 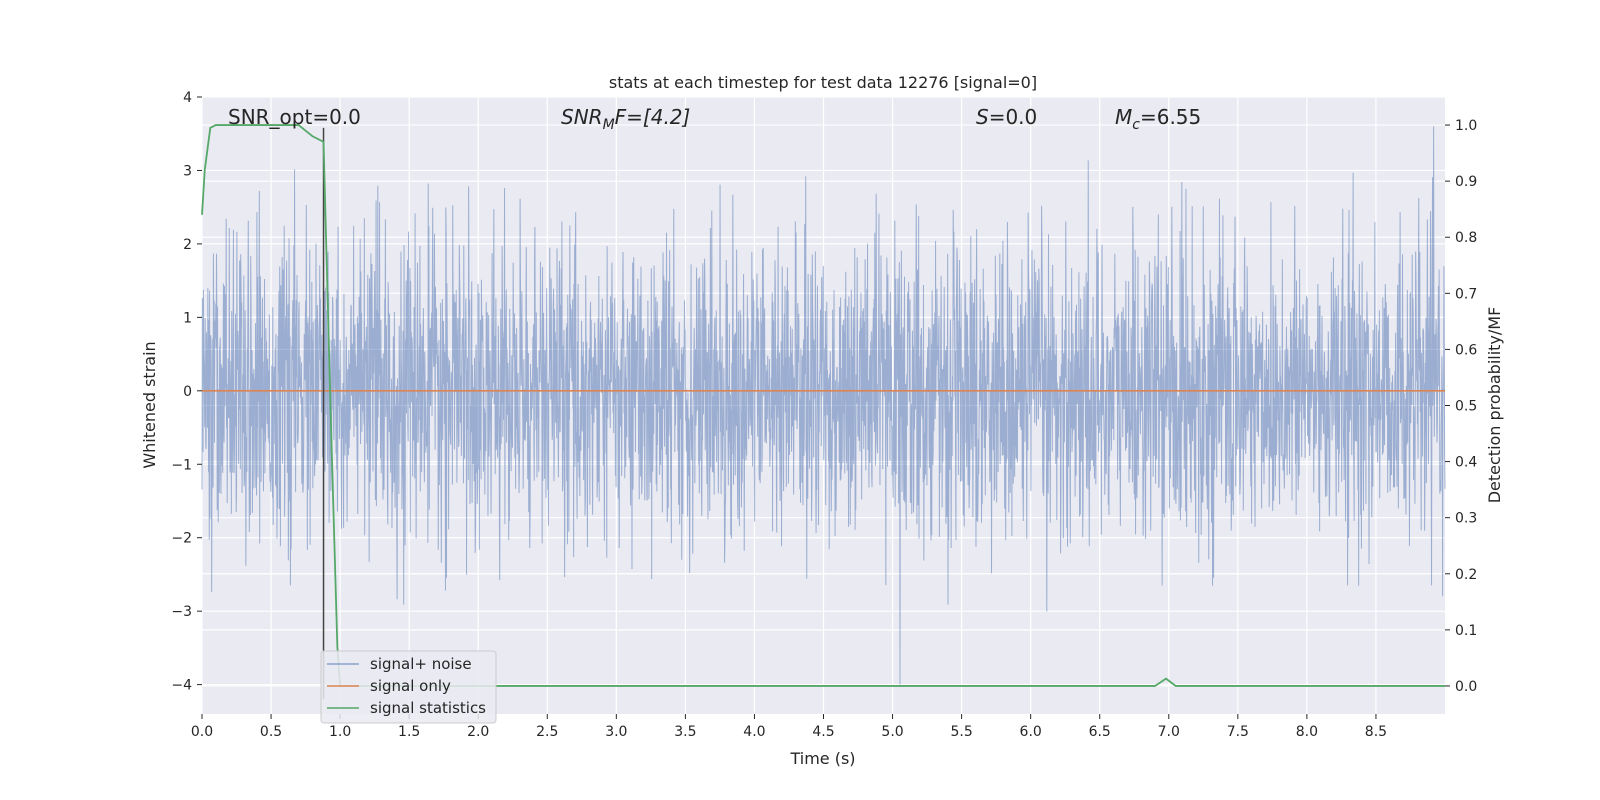 What do you see at coordinates (187, 98) in the screenshot?
I see `y-tick-label: 4` at bounding box center [187, 98].